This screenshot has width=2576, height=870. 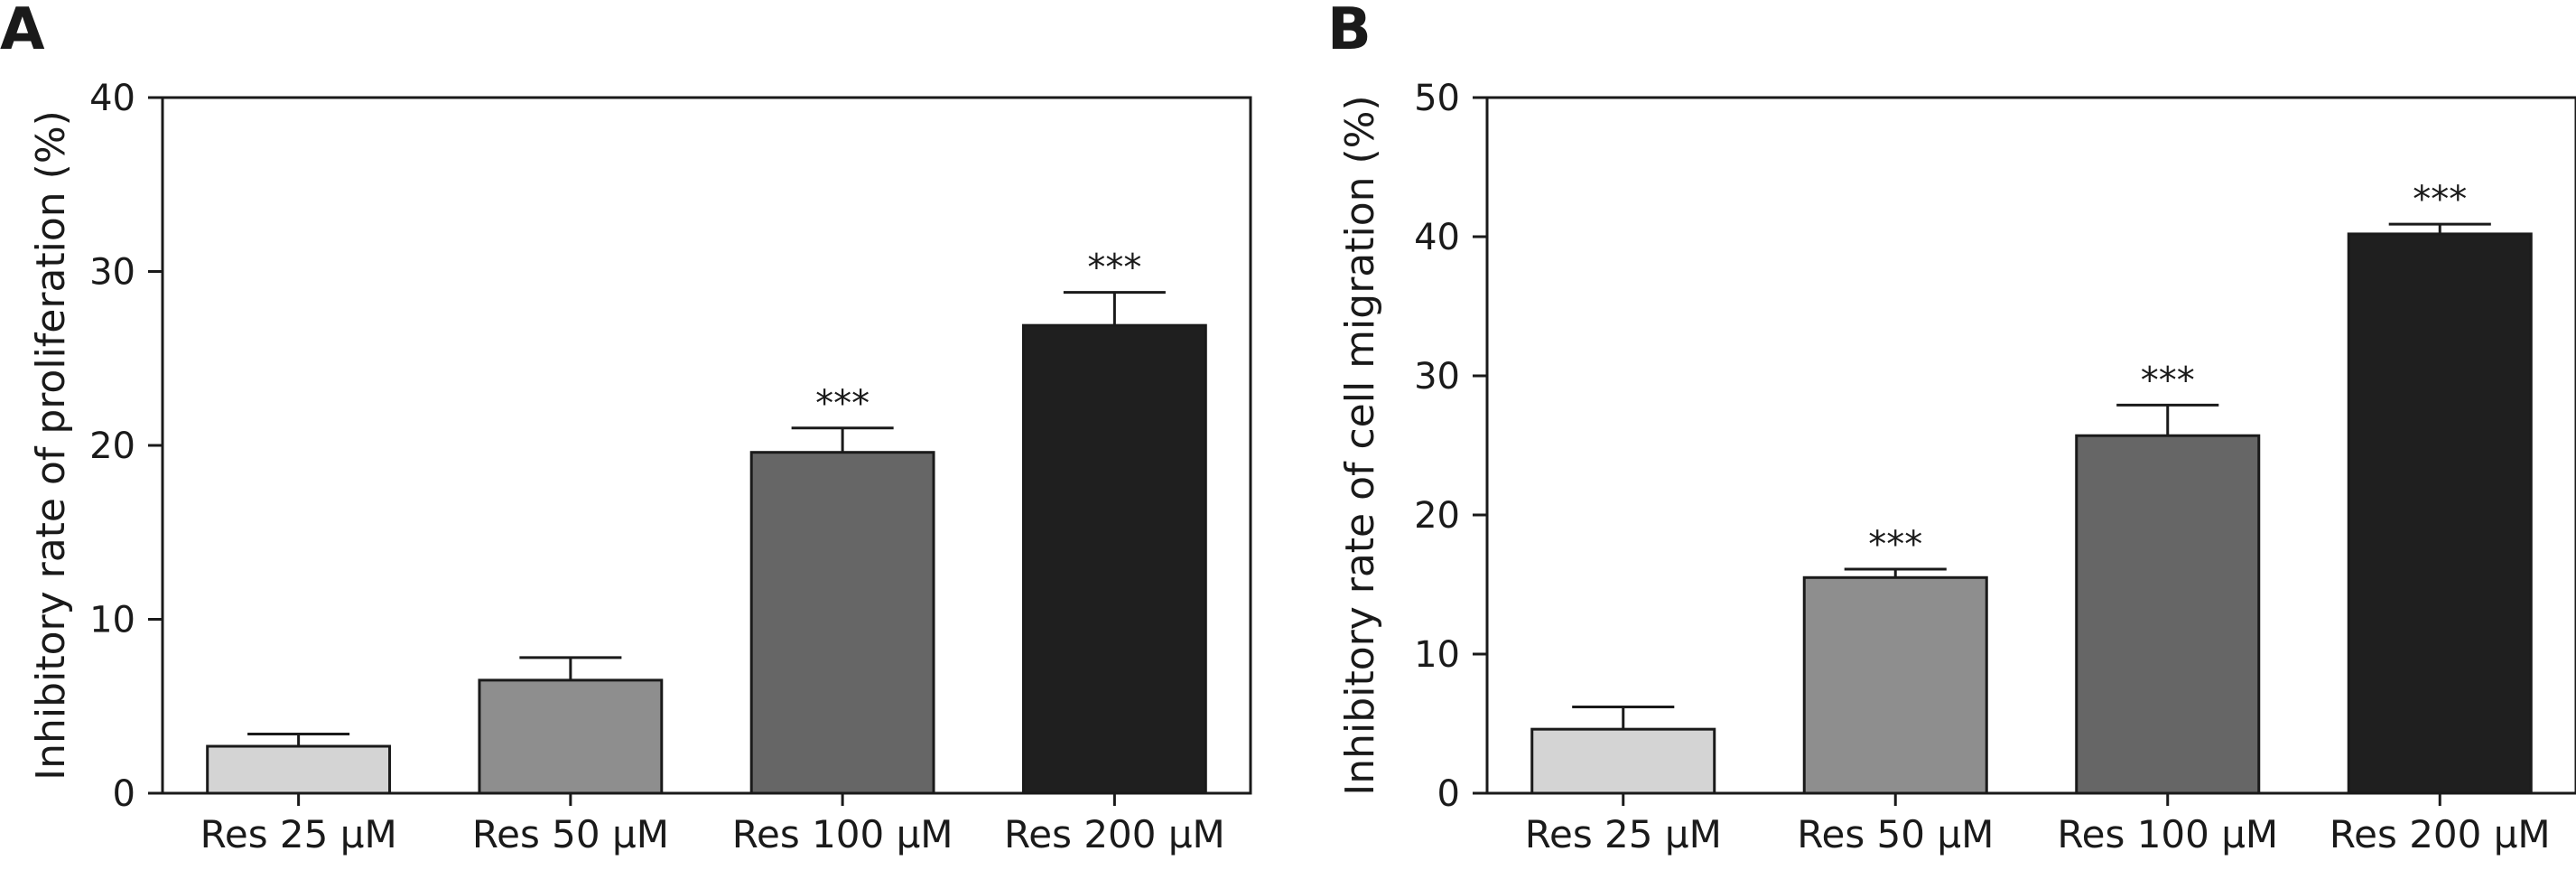 I want to click on y-axis-title: Inhibitory rate of cell migration (%), so click(x=1360, y=445).